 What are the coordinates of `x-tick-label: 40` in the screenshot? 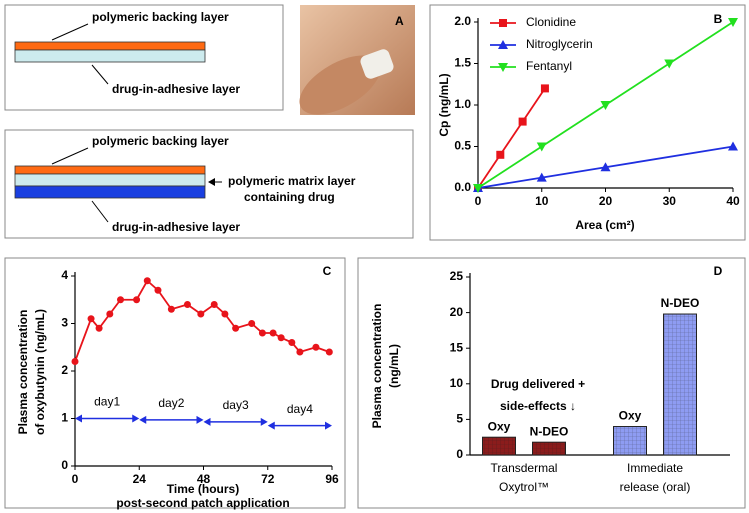 It's located at (733, 201).